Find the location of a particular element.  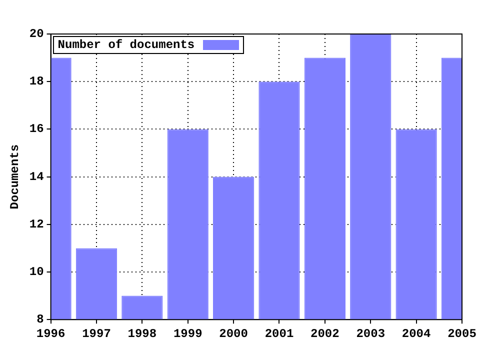

x-tick-label: 2001 is located at coordinates (279, 333).